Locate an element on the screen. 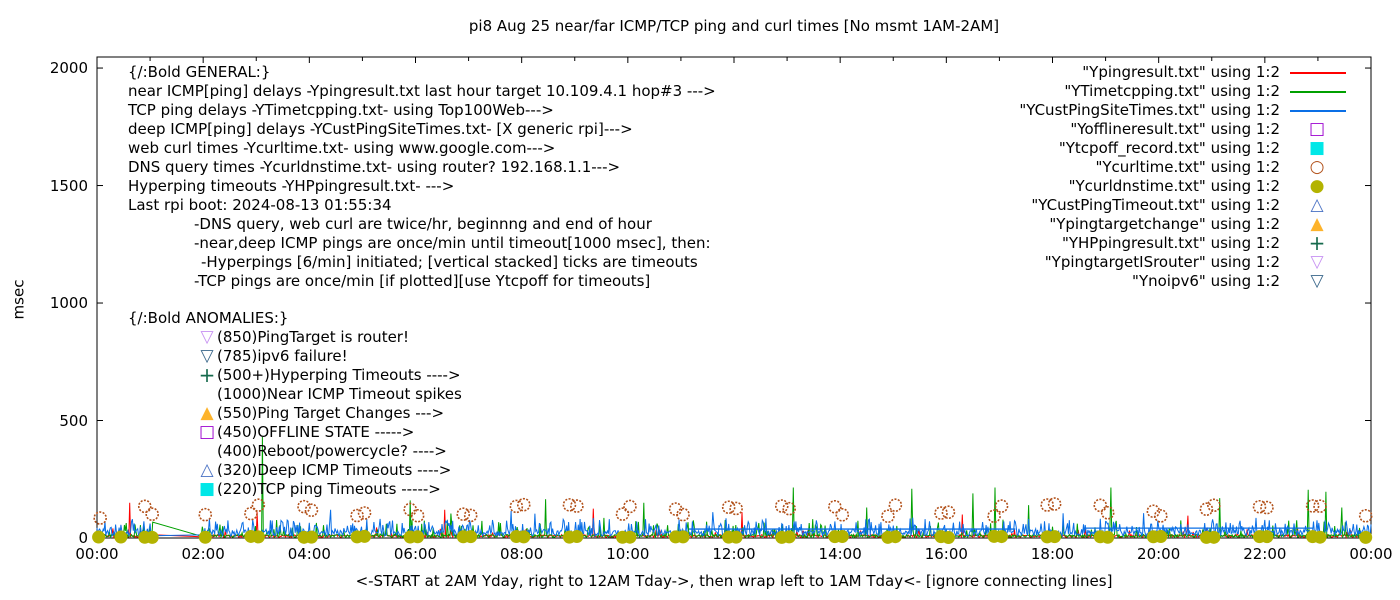 The image size is (1400, 600). series-line-YCustPingSiteTimes.txt is located at coordinates (734, 523).